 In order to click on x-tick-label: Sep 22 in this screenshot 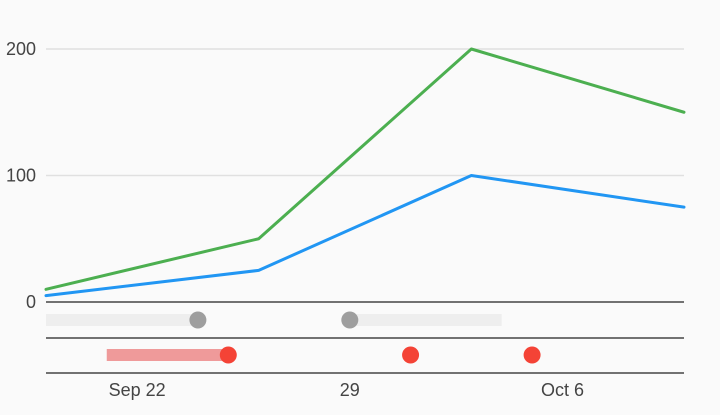, I will do `click(137, 390)`.